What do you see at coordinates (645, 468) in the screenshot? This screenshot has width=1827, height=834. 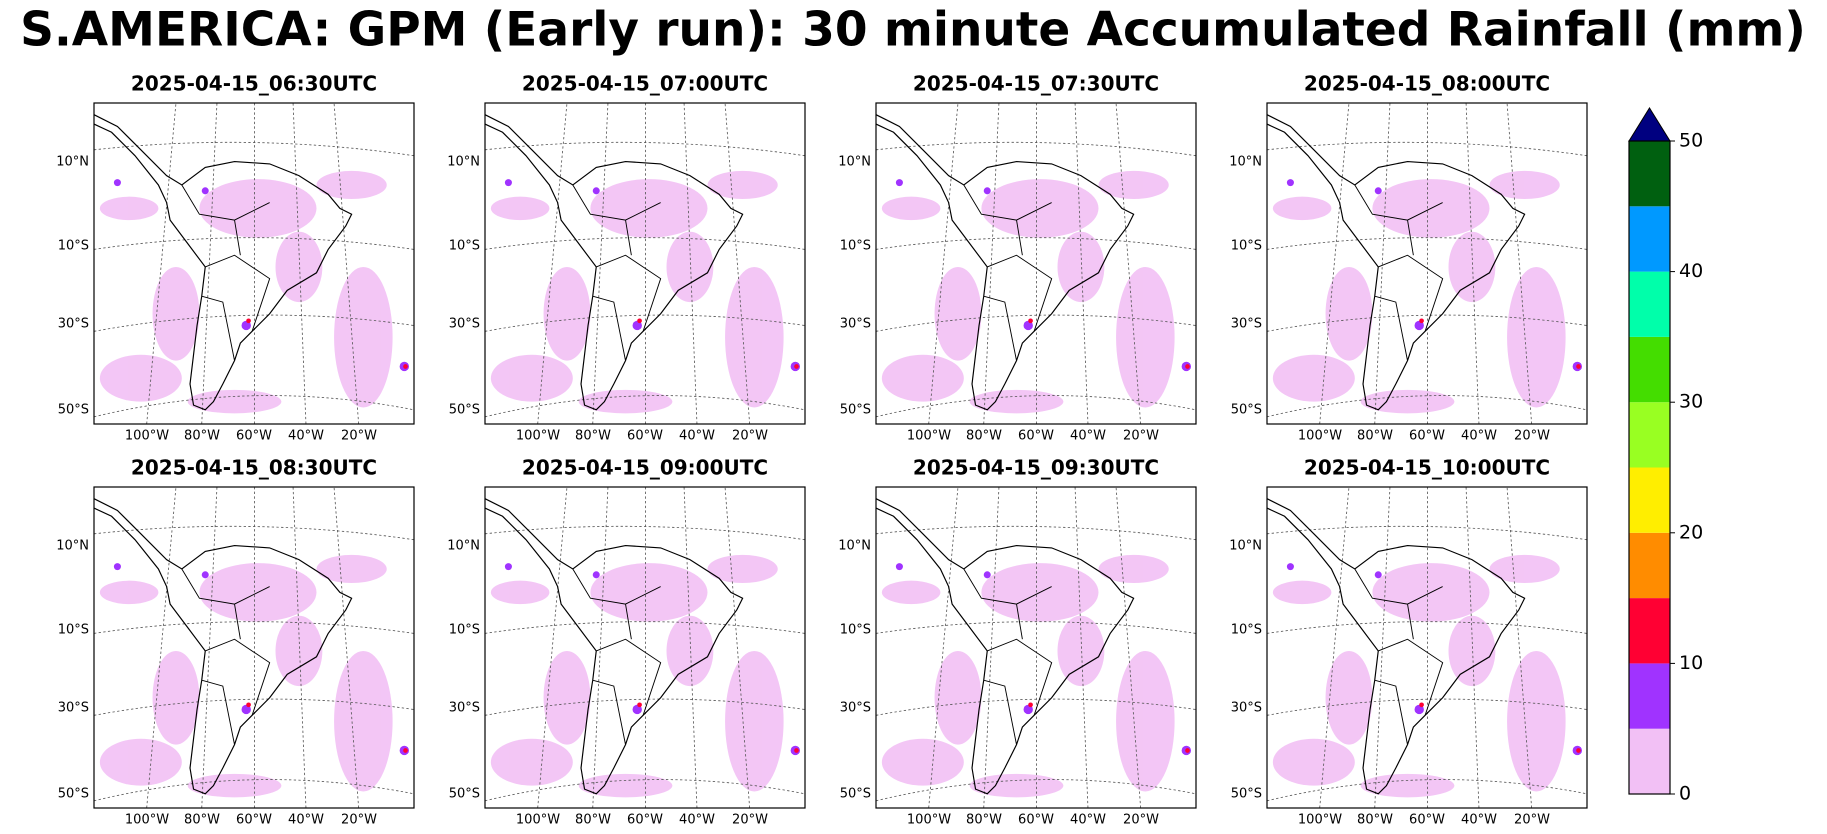 I see `panel-title: 2025-04-15_09:00UTC` at bounding box center [645, 468].